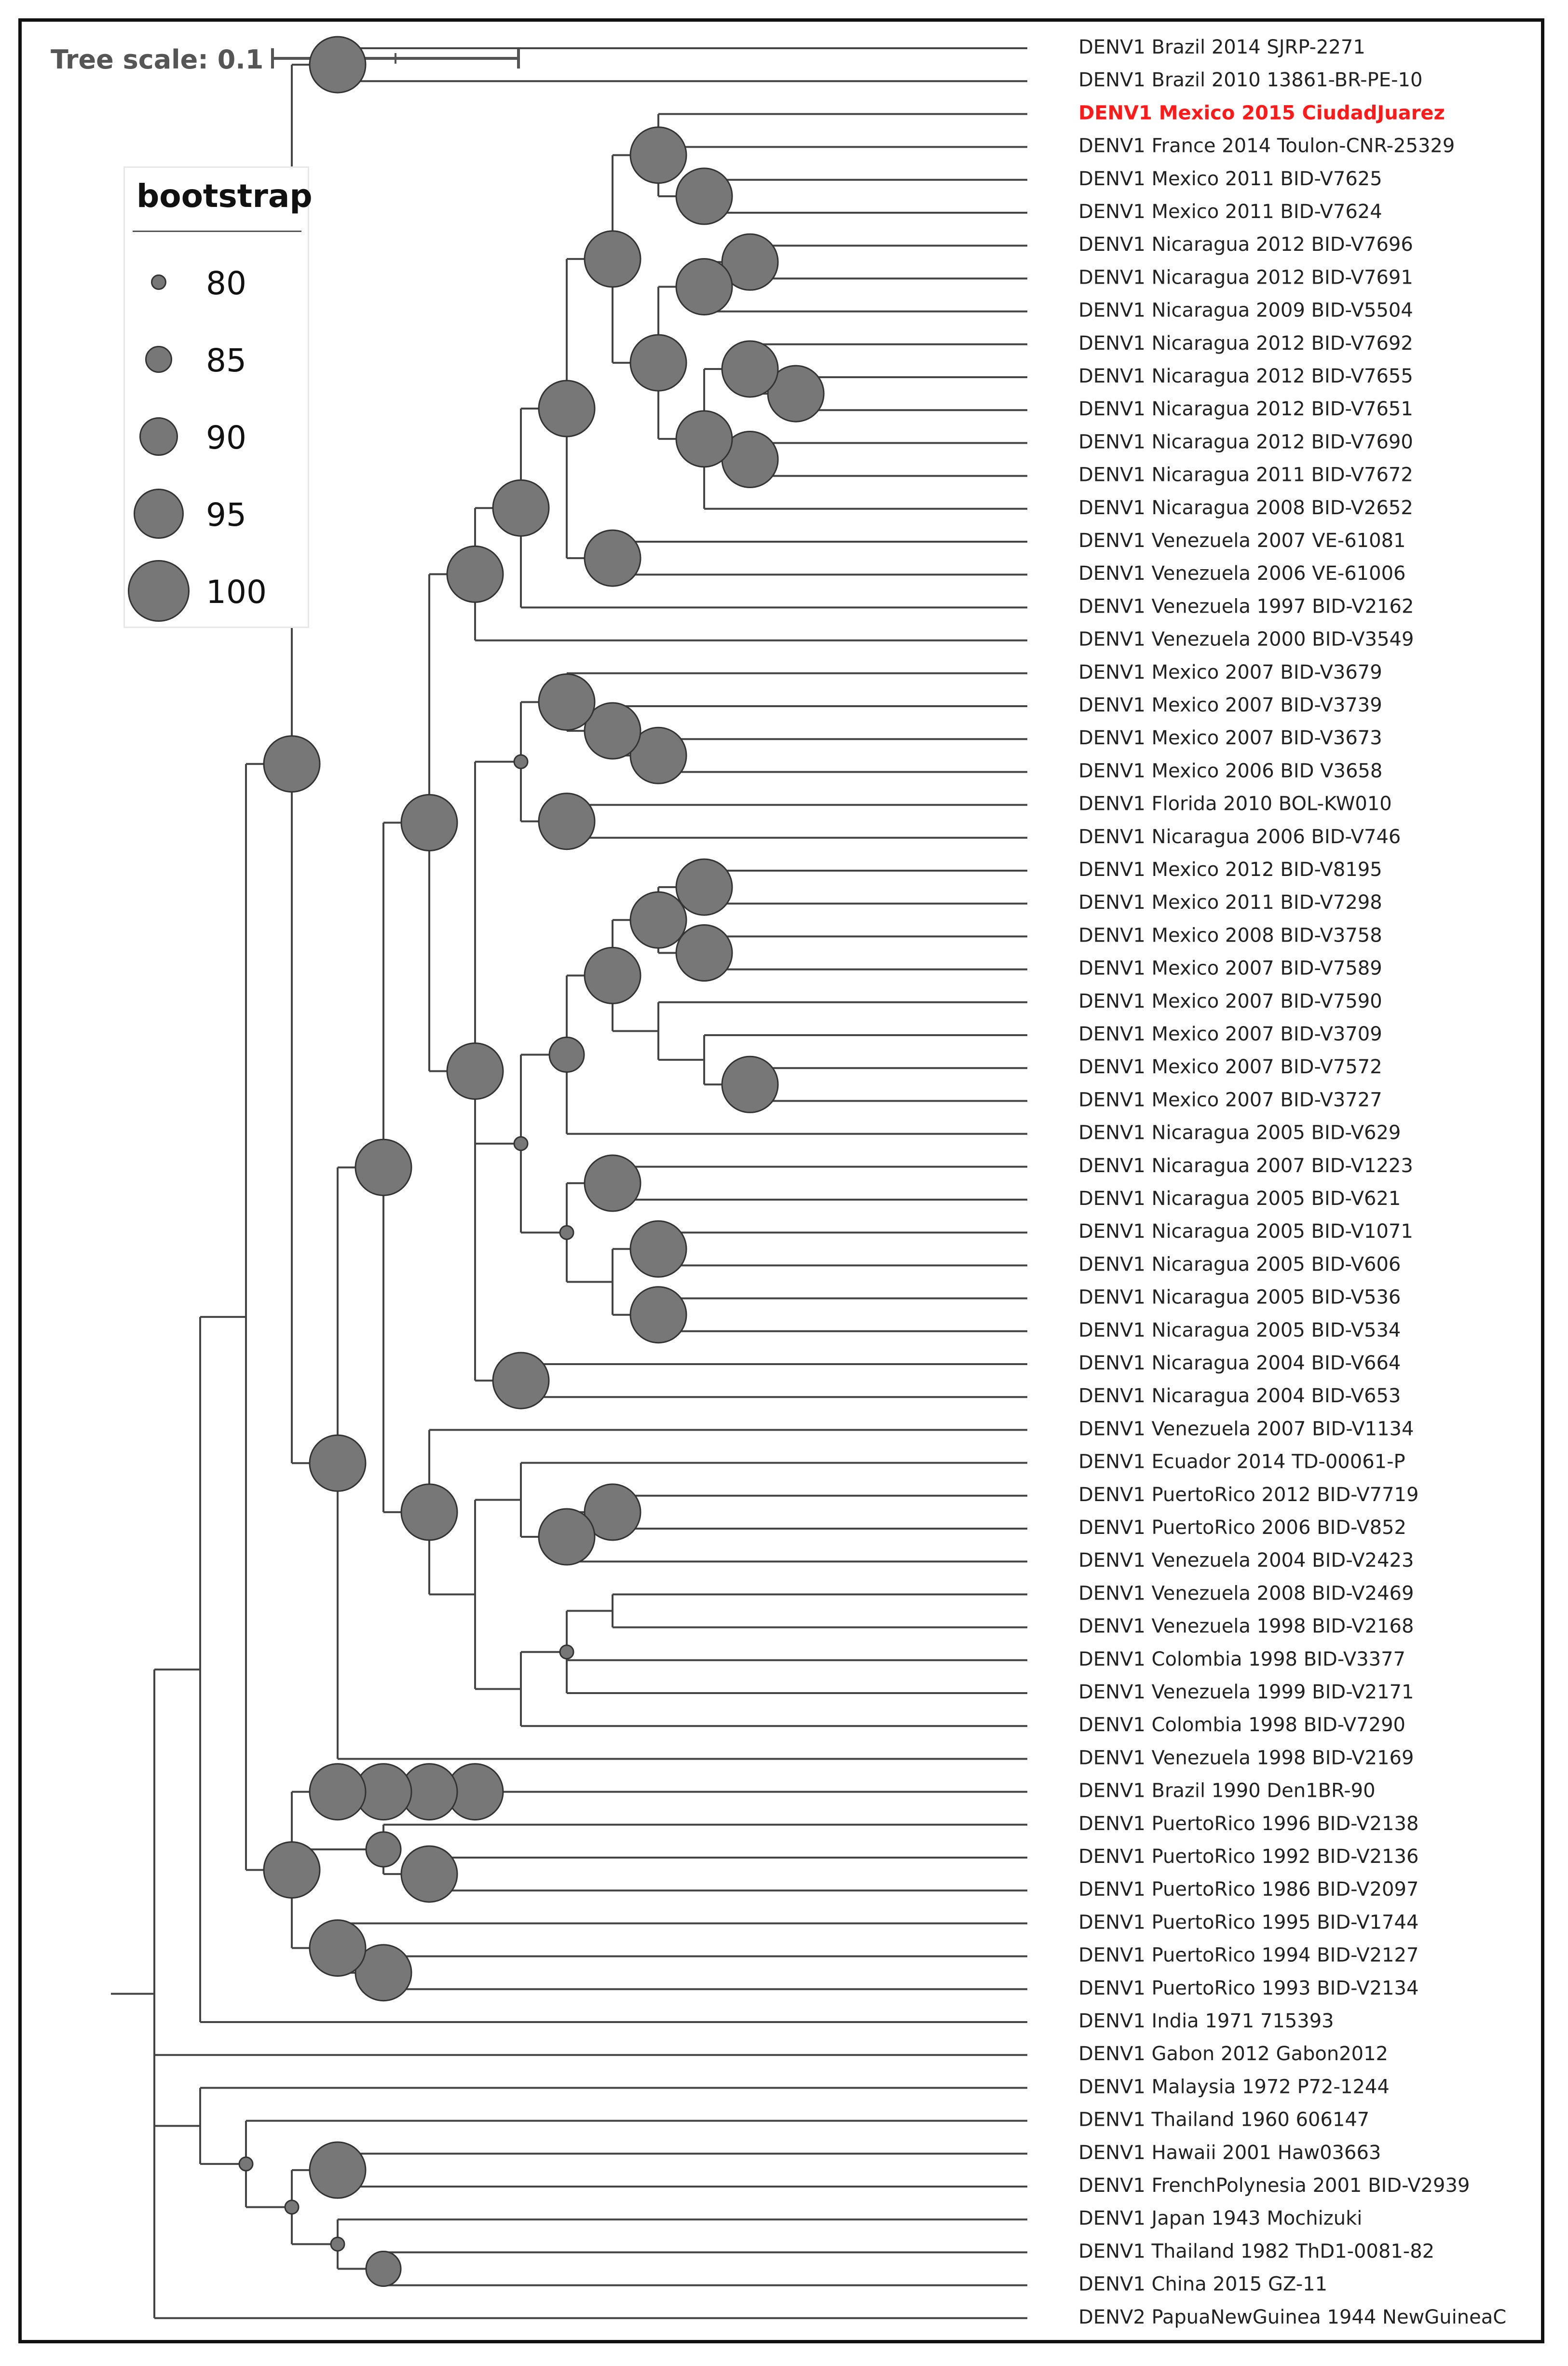  What do you see at coordinates (1246, 244) in the screenshot?
I see `tip-label: DENV1 Nicaragua 2012 BID-V7696` at bounding box center [1246, 244].